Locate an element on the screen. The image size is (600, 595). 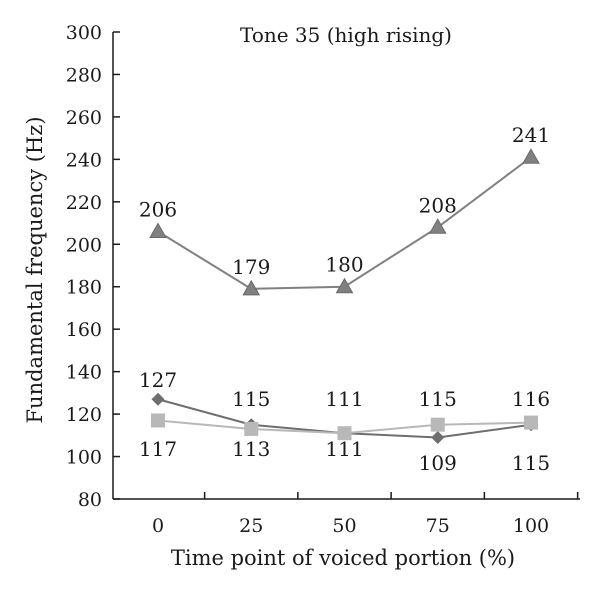
data-label: 109 is located at coordinates (438, 463).